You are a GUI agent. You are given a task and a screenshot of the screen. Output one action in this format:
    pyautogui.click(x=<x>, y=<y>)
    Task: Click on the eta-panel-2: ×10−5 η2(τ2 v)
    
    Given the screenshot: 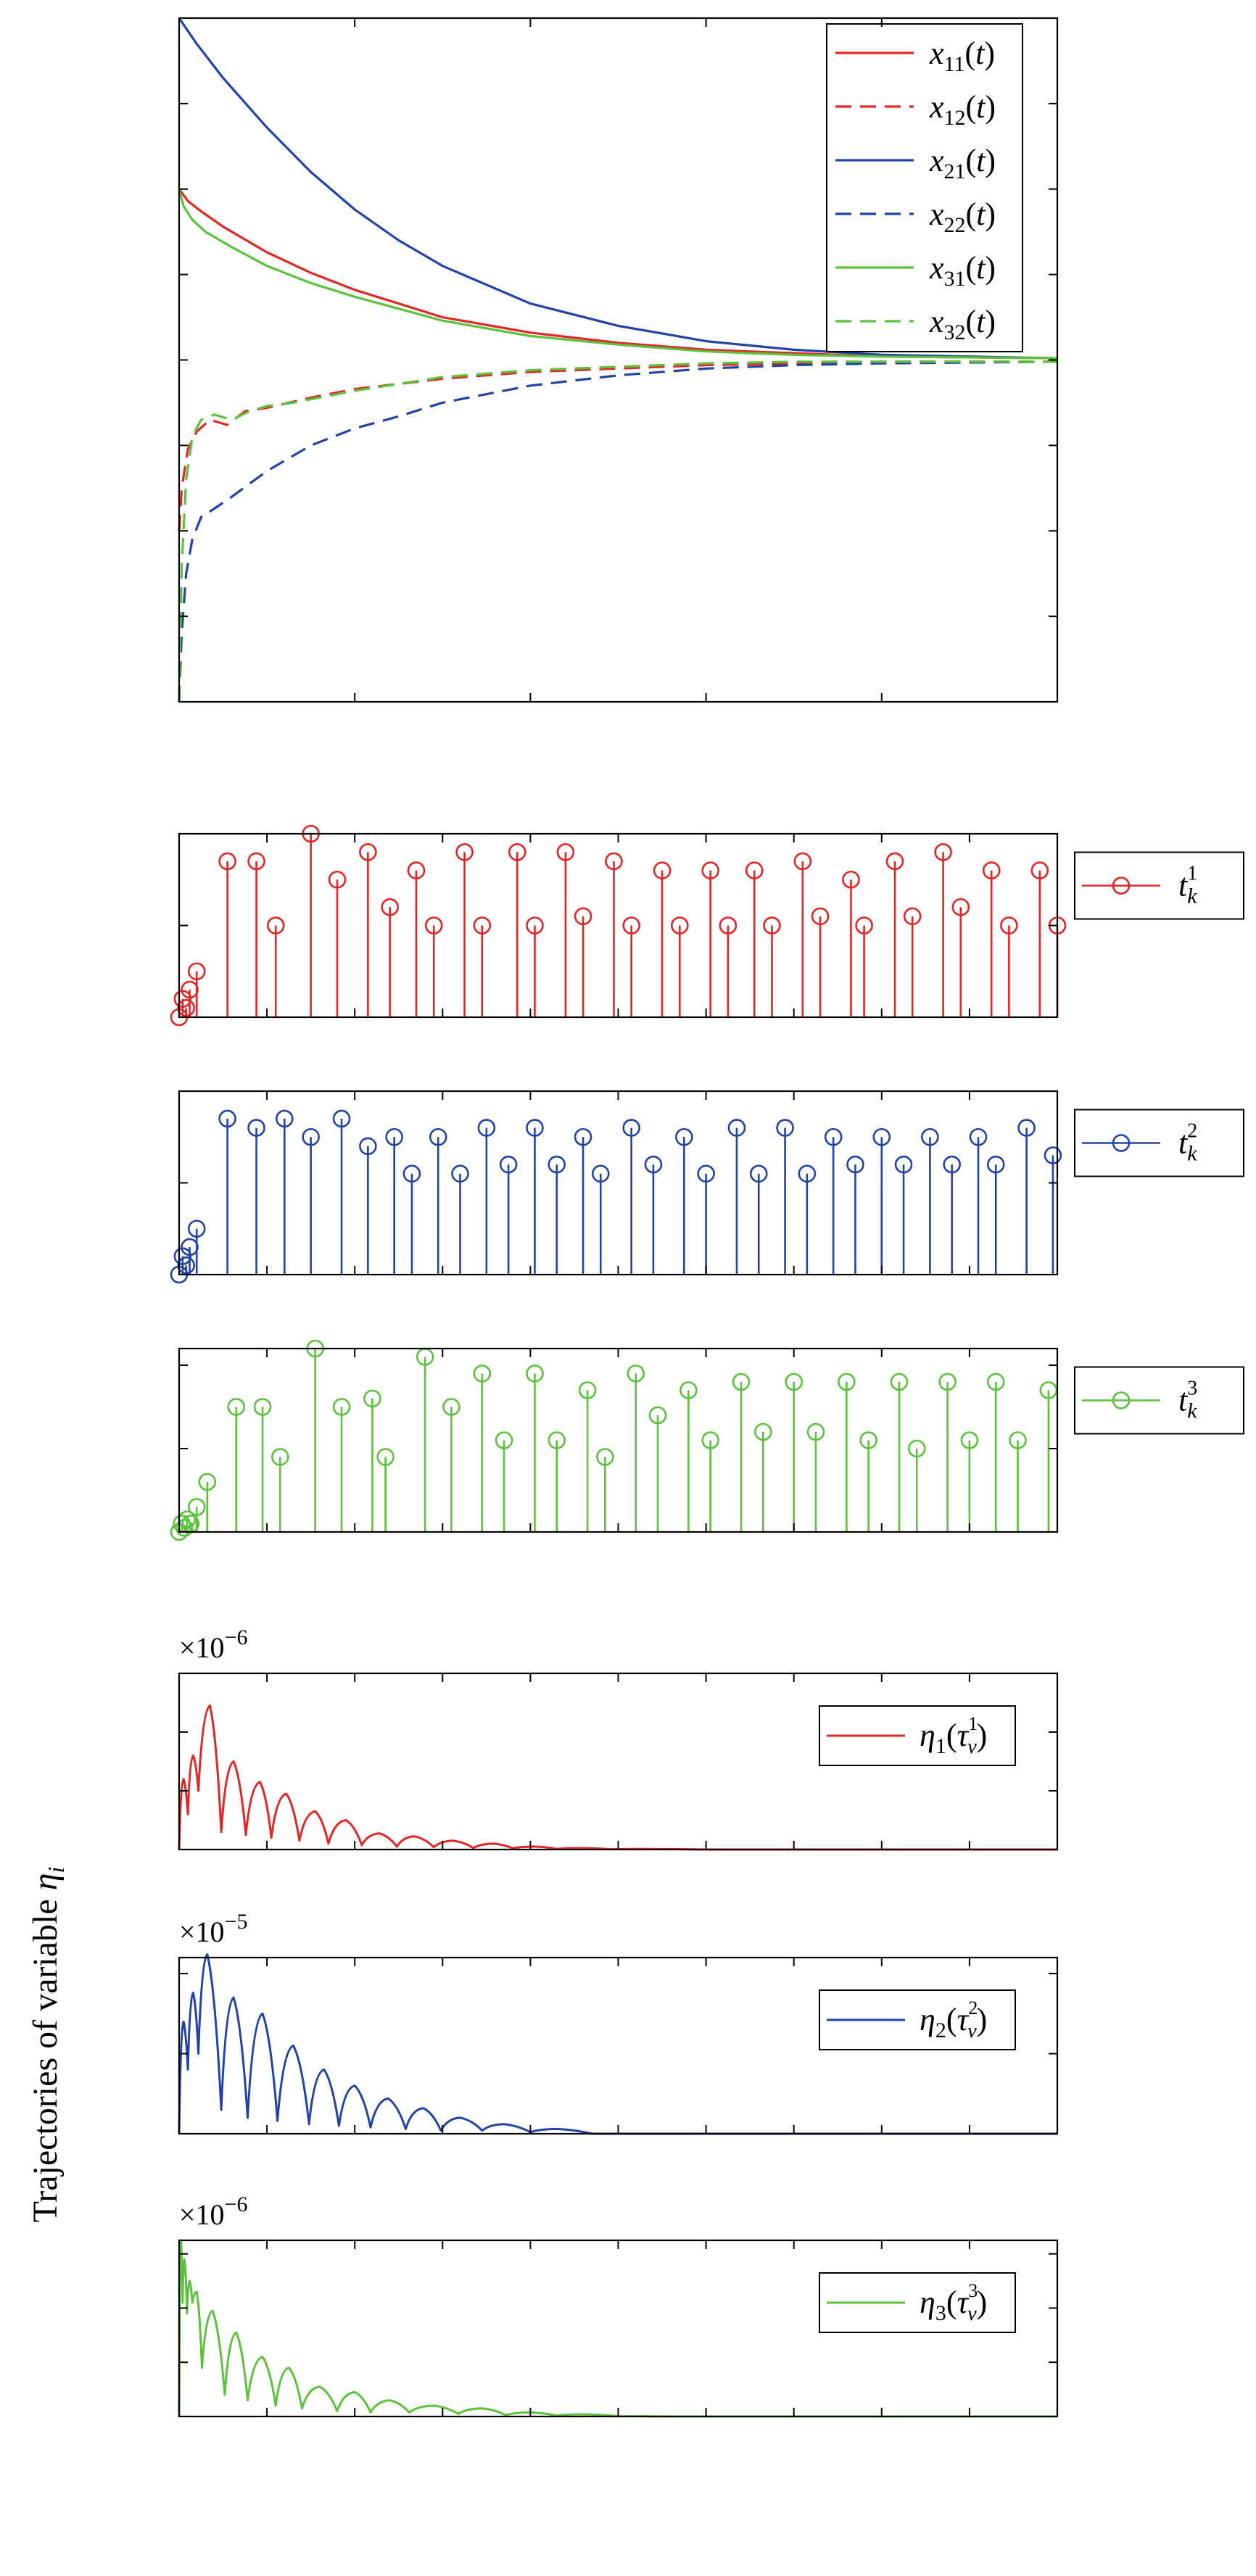 What is the action you would take?
    pyautogui.click(x=618, y=2023)
    